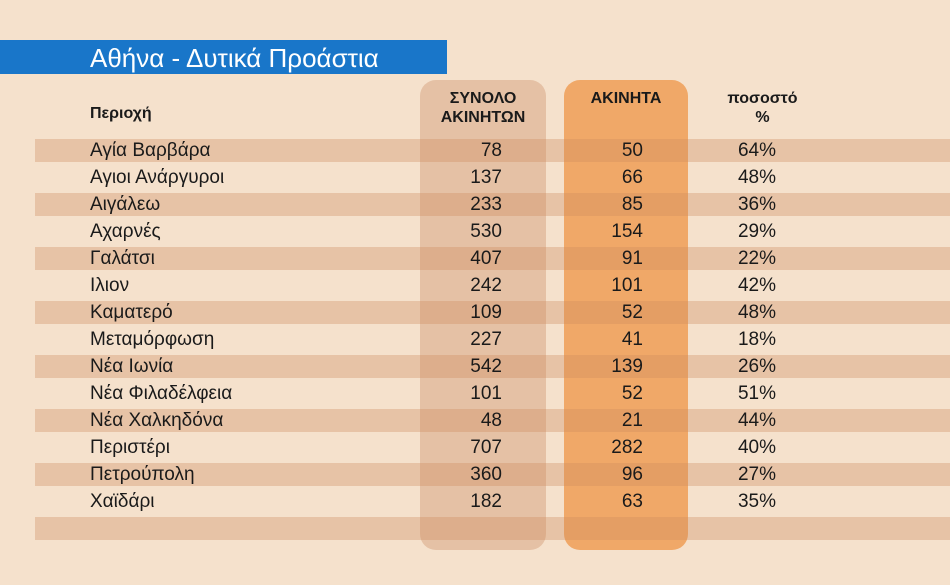 The width and height of the screenshot is (950, 585). Describe the element at coordinates (486, 177) in the screenshot. I see `cell-total: 137` at that location.